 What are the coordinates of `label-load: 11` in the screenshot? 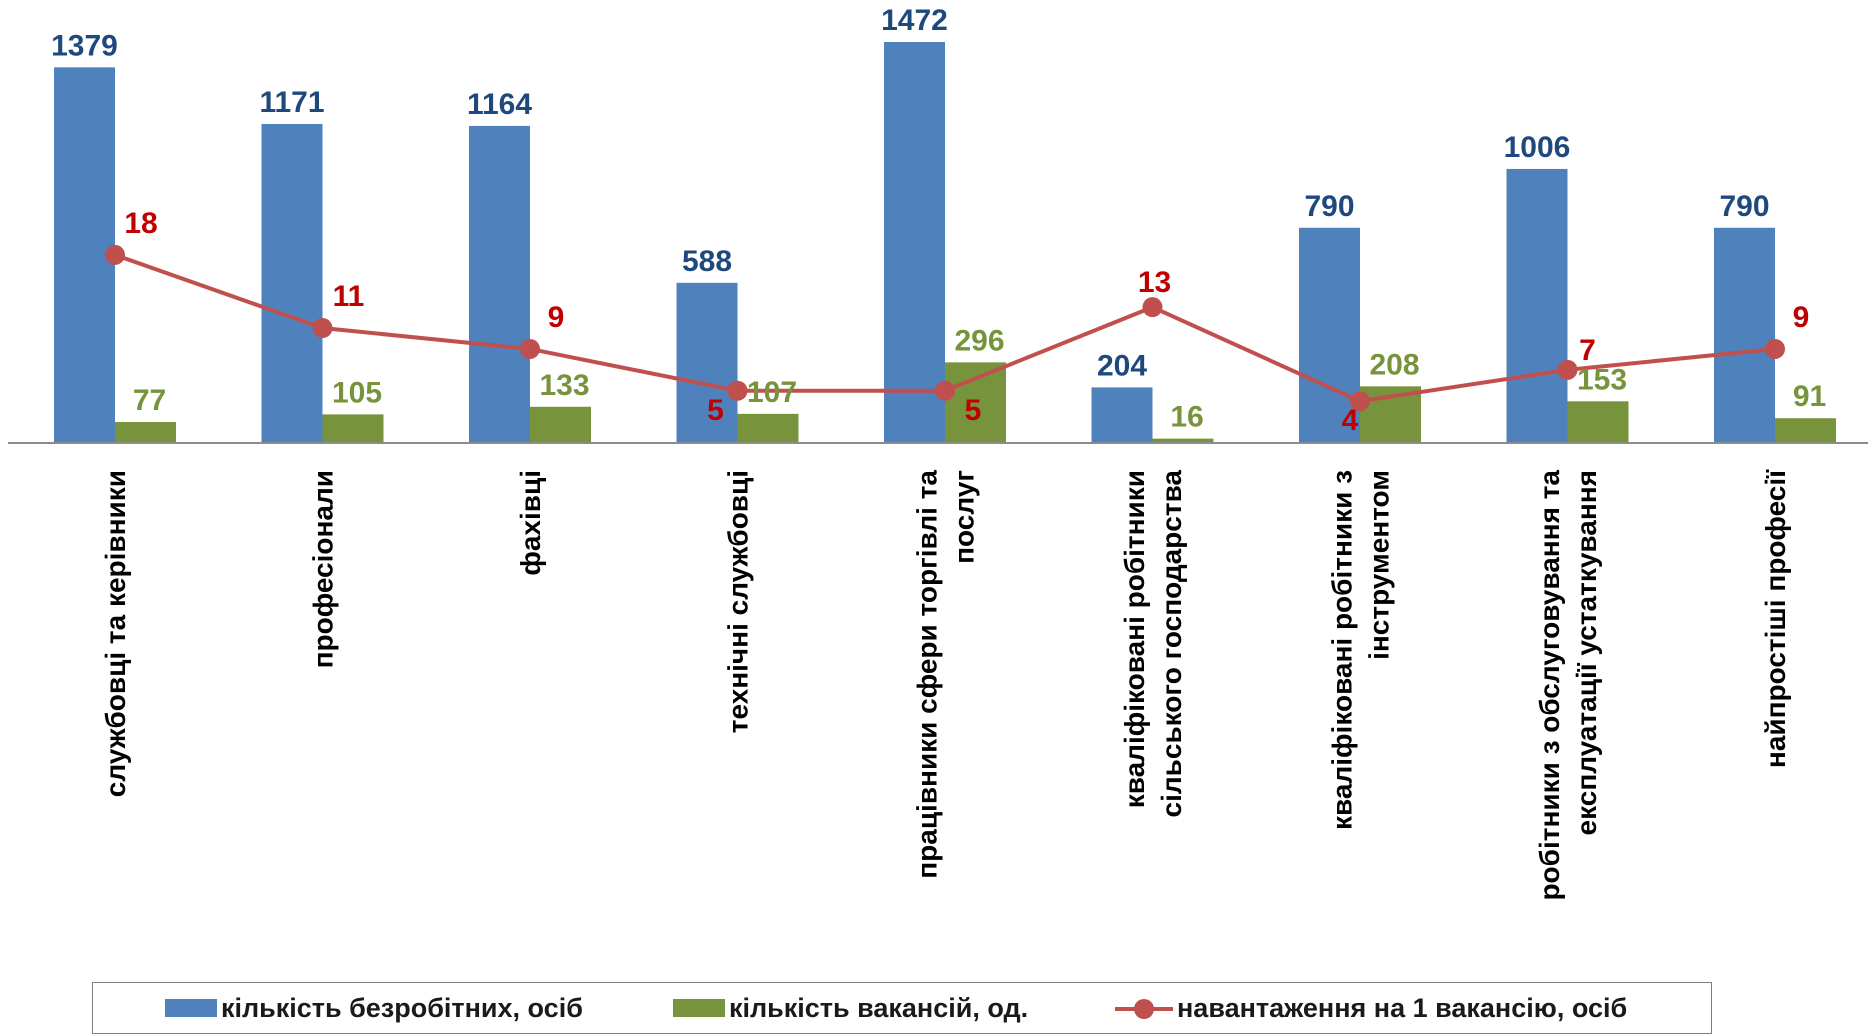 It's located at (349, 296).